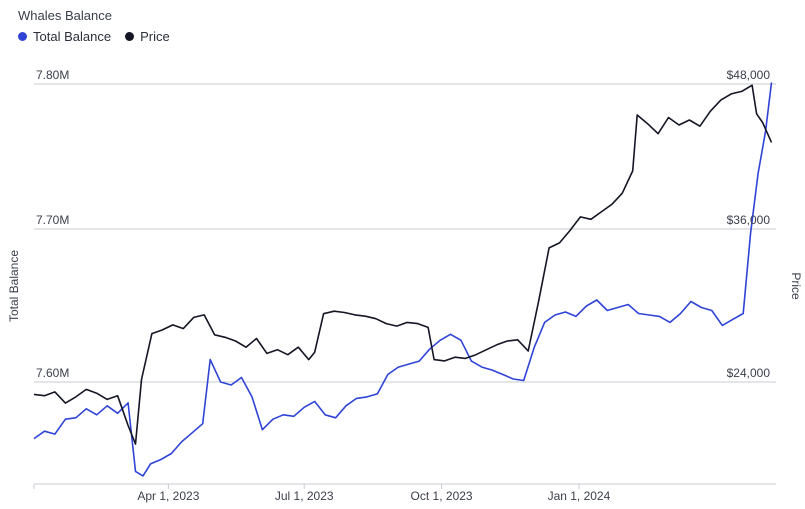 This screenshot has height=509, width=805. Describe the element at coordinates (796, 286) in the screenshot. I see `y-right-axis-title: Price` at that location.